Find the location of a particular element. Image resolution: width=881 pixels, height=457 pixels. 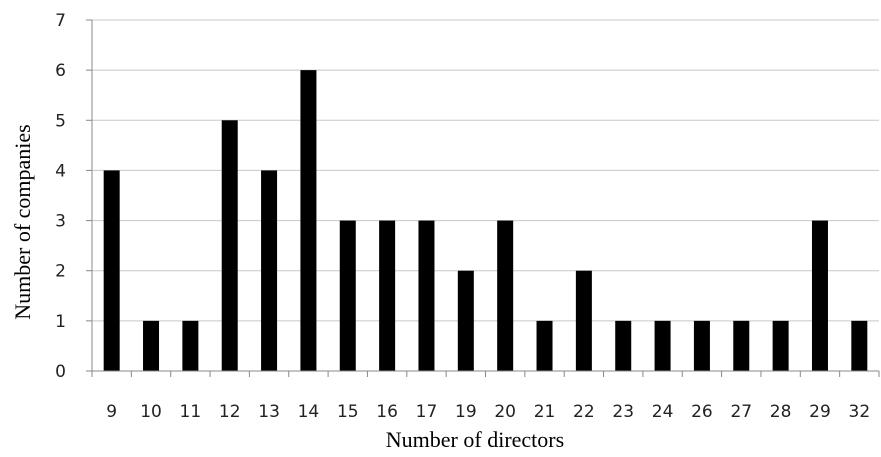

y-tick-label: 7 is located at coordinates (60, 21).